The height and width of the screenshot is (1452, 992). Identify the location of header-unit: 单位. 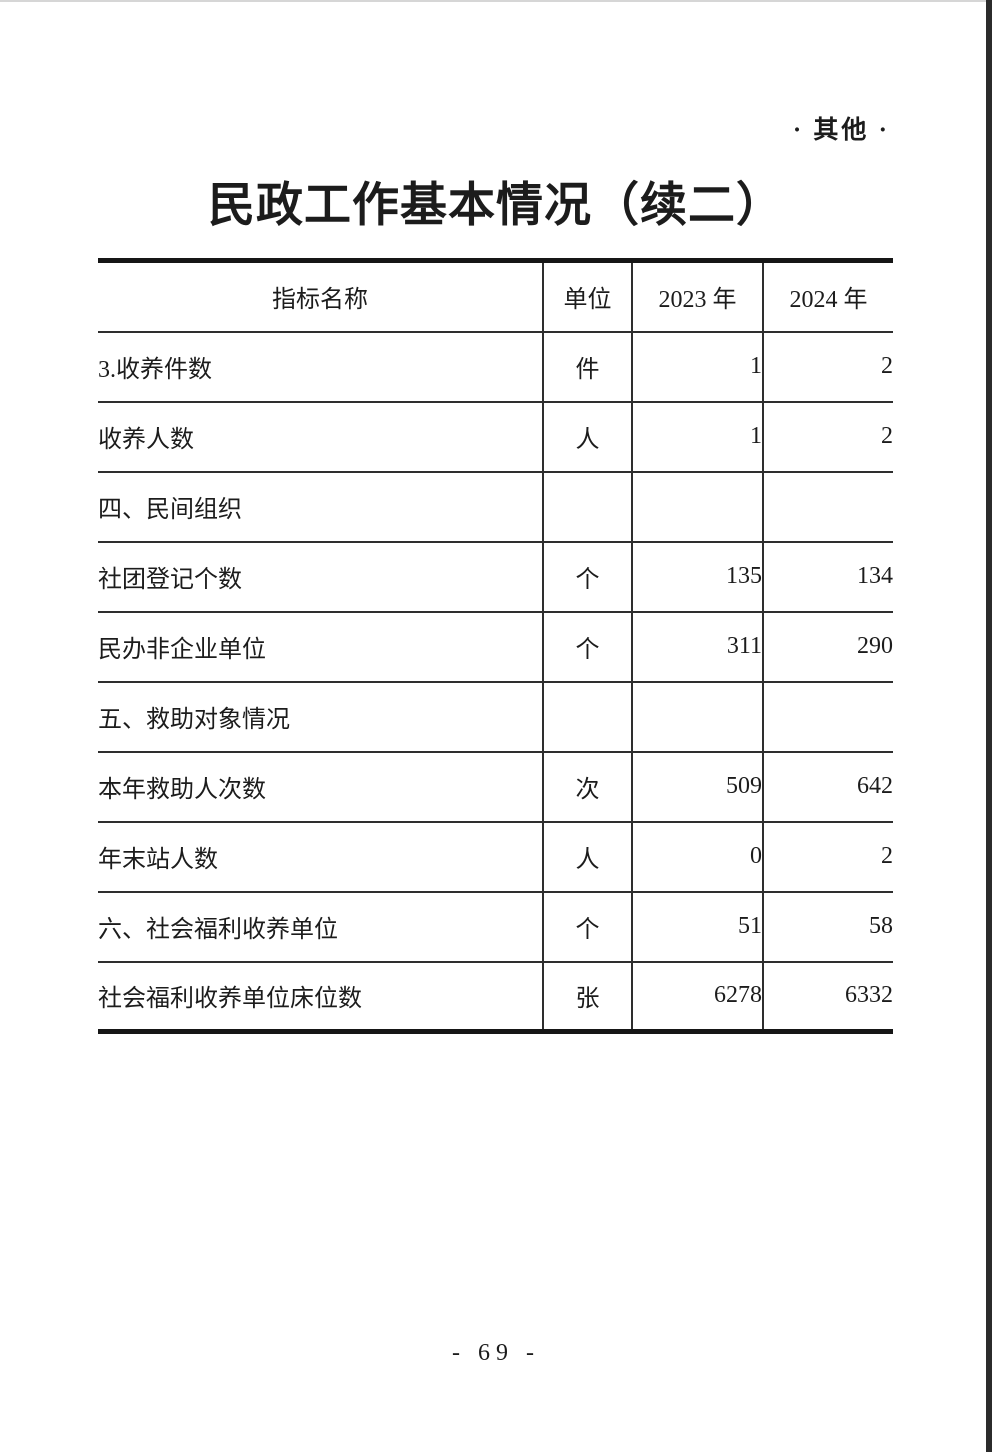
(587, 295).